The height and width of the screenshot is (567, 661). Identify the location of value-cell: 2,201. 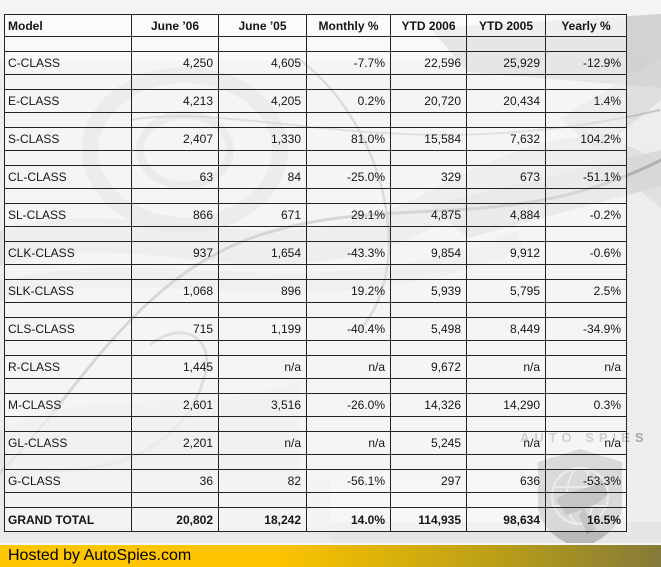
(175, 443).